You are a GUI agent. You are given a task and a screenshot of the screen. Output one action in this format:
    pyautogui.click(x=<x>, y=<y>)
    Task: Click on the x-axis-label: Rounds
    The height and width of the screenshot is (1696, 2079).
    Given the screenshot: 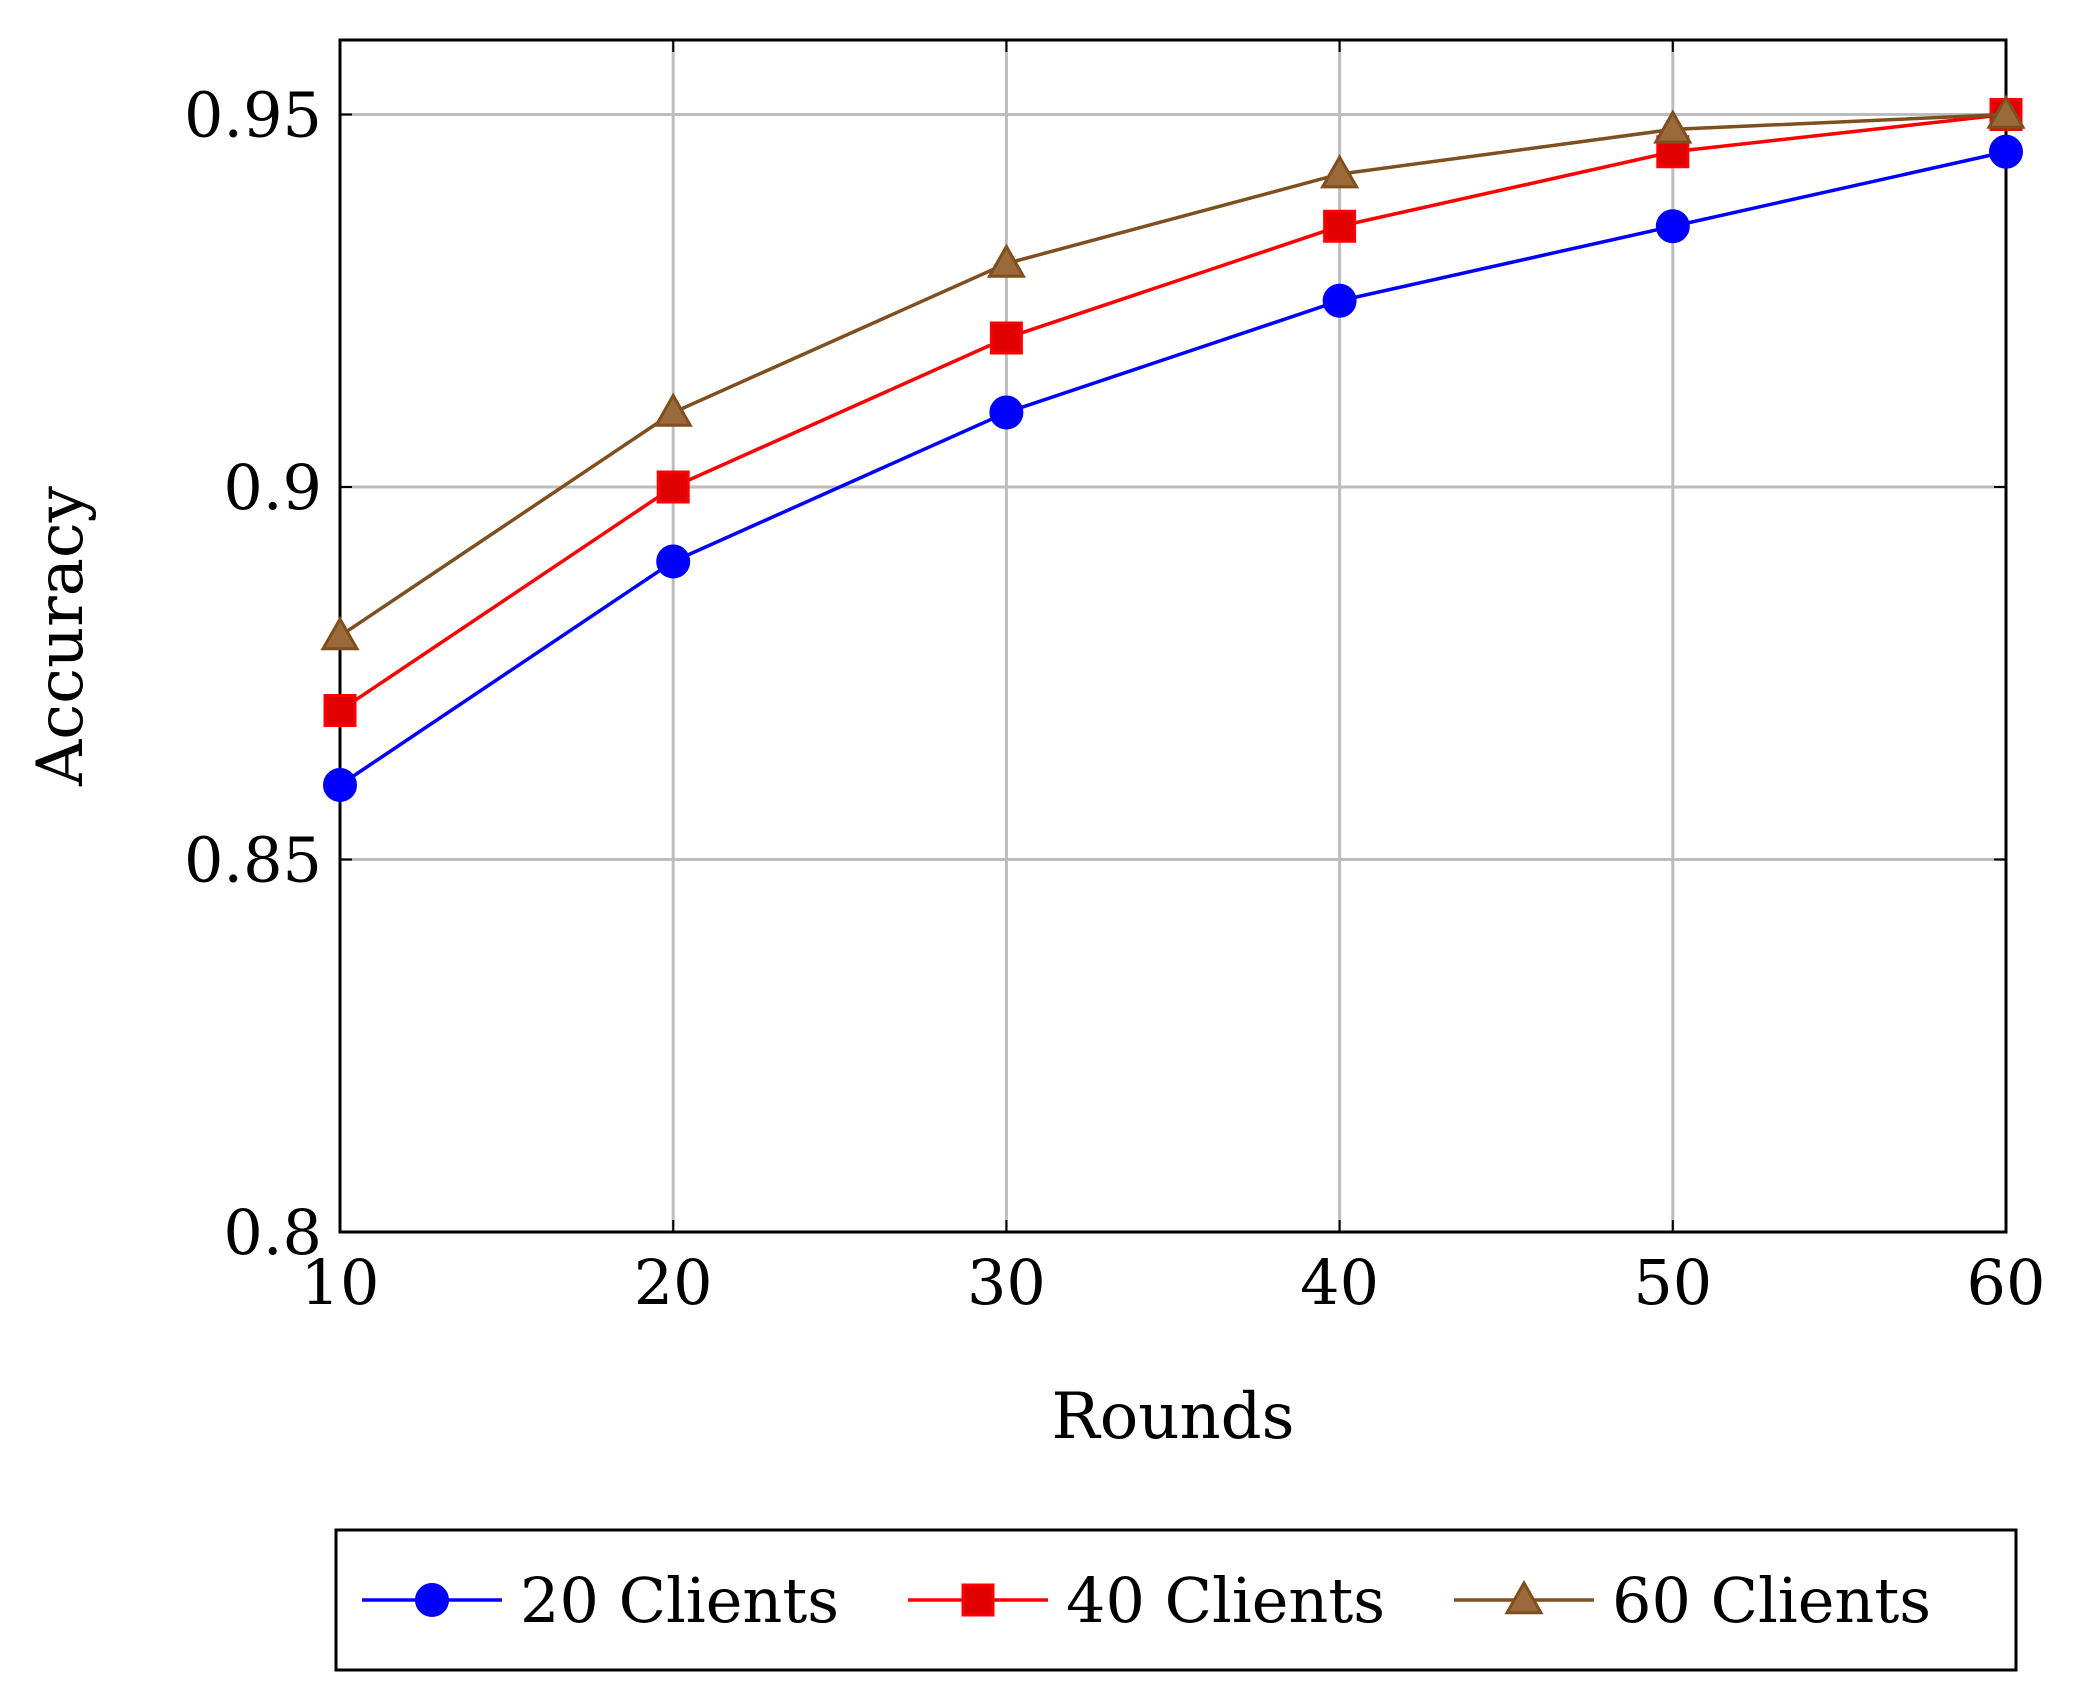 What is the action you would take?
    pyautogui.click(x=1173, y=1417)
    